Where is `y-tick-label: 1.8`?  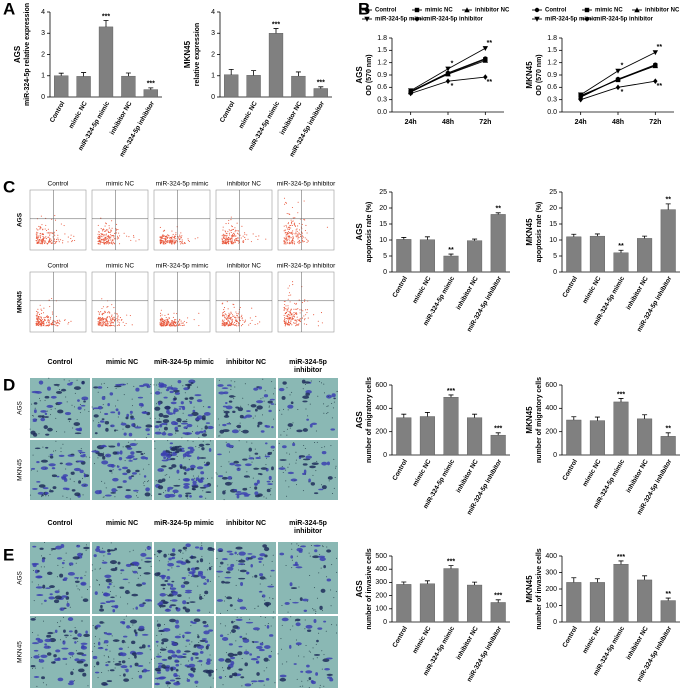
y-tick-label: 1.8 is located at coordinates (382, 38).